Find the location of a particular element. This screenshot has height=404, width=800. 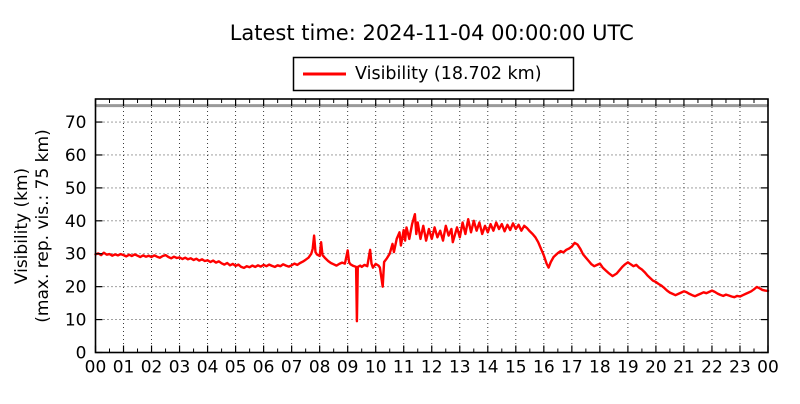

y-tick-label: 70 is located at coordinates (76, 123).